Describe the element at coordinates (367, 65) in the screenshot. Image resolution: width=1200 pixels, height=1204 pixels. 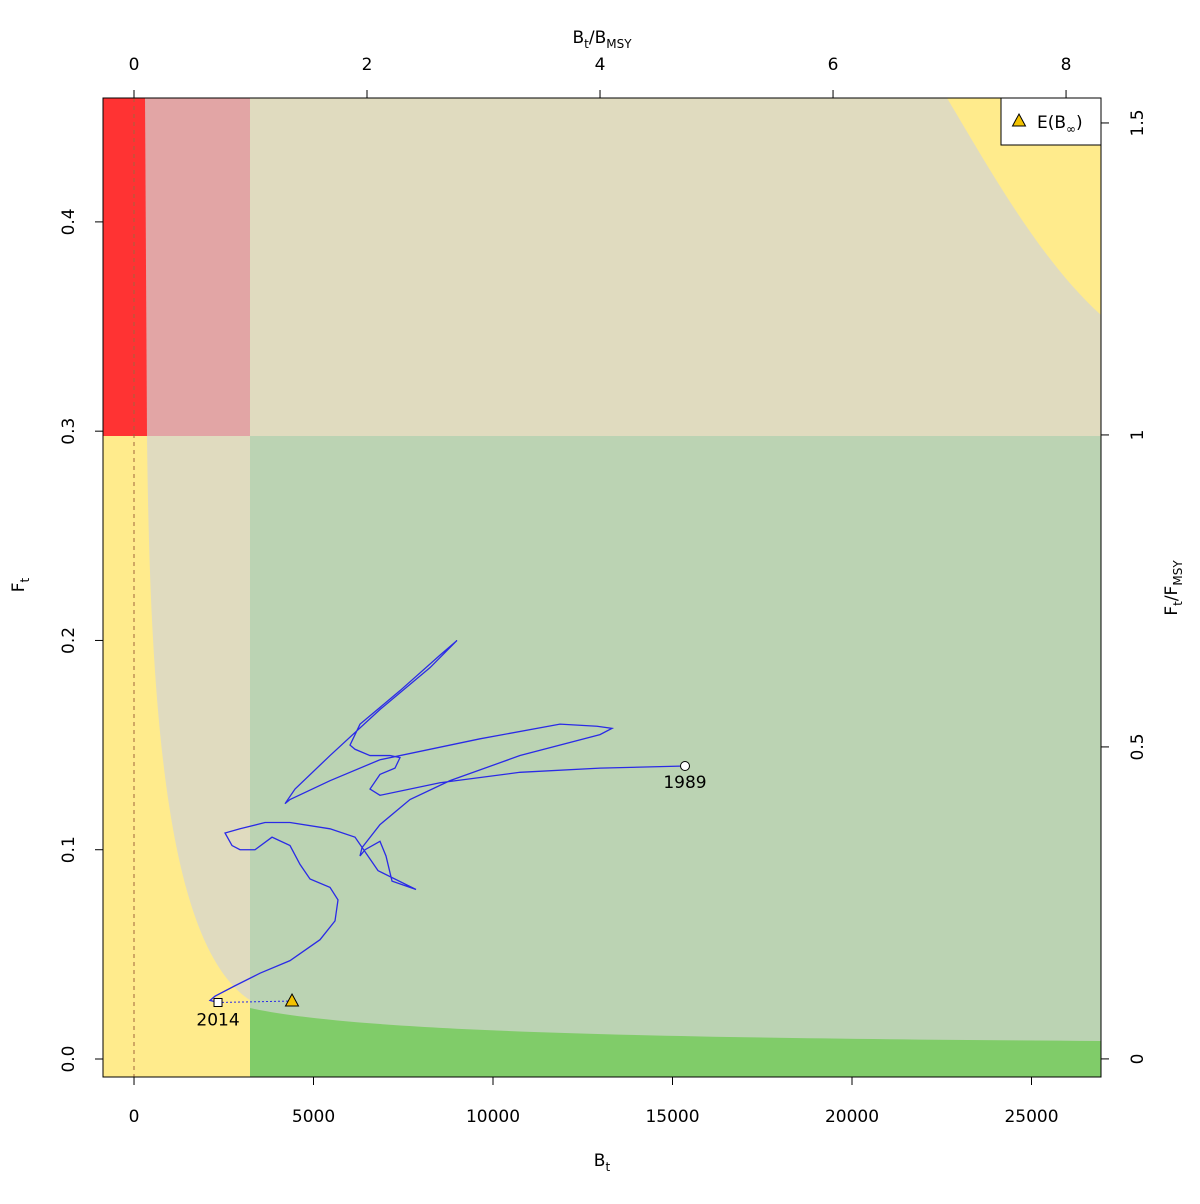
I see `x2-tick-label: 2` at that location.